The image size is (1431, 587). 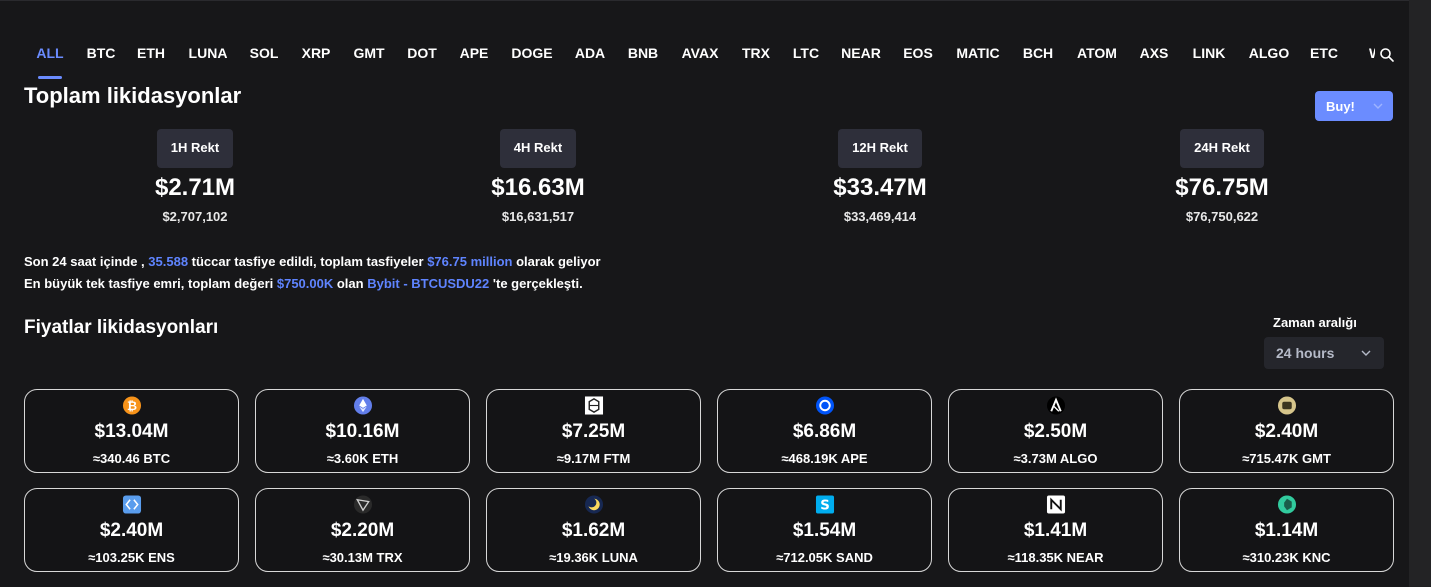 I want to click on time-range-select: 24 hours, so click(x=1324, y=353).